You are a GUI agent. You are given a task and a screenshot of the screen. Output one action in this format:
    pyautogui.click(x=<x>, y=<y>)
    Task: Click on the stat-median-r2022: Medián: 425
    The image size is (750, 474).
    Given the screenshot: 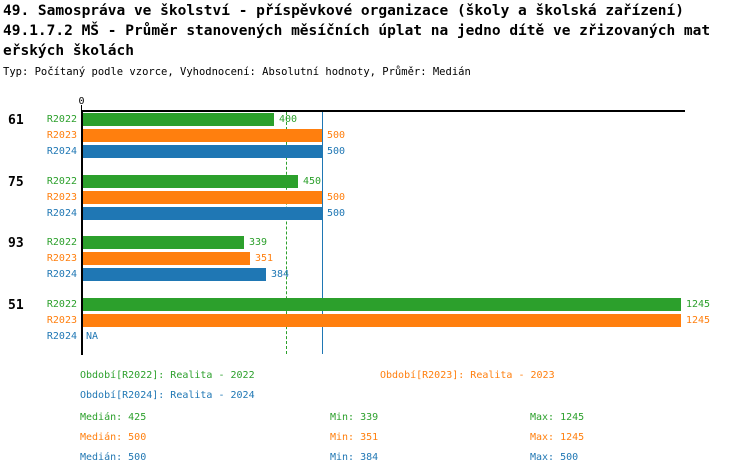 What is the action you would take?
    pyautogui.click(x=113, y=417)
    